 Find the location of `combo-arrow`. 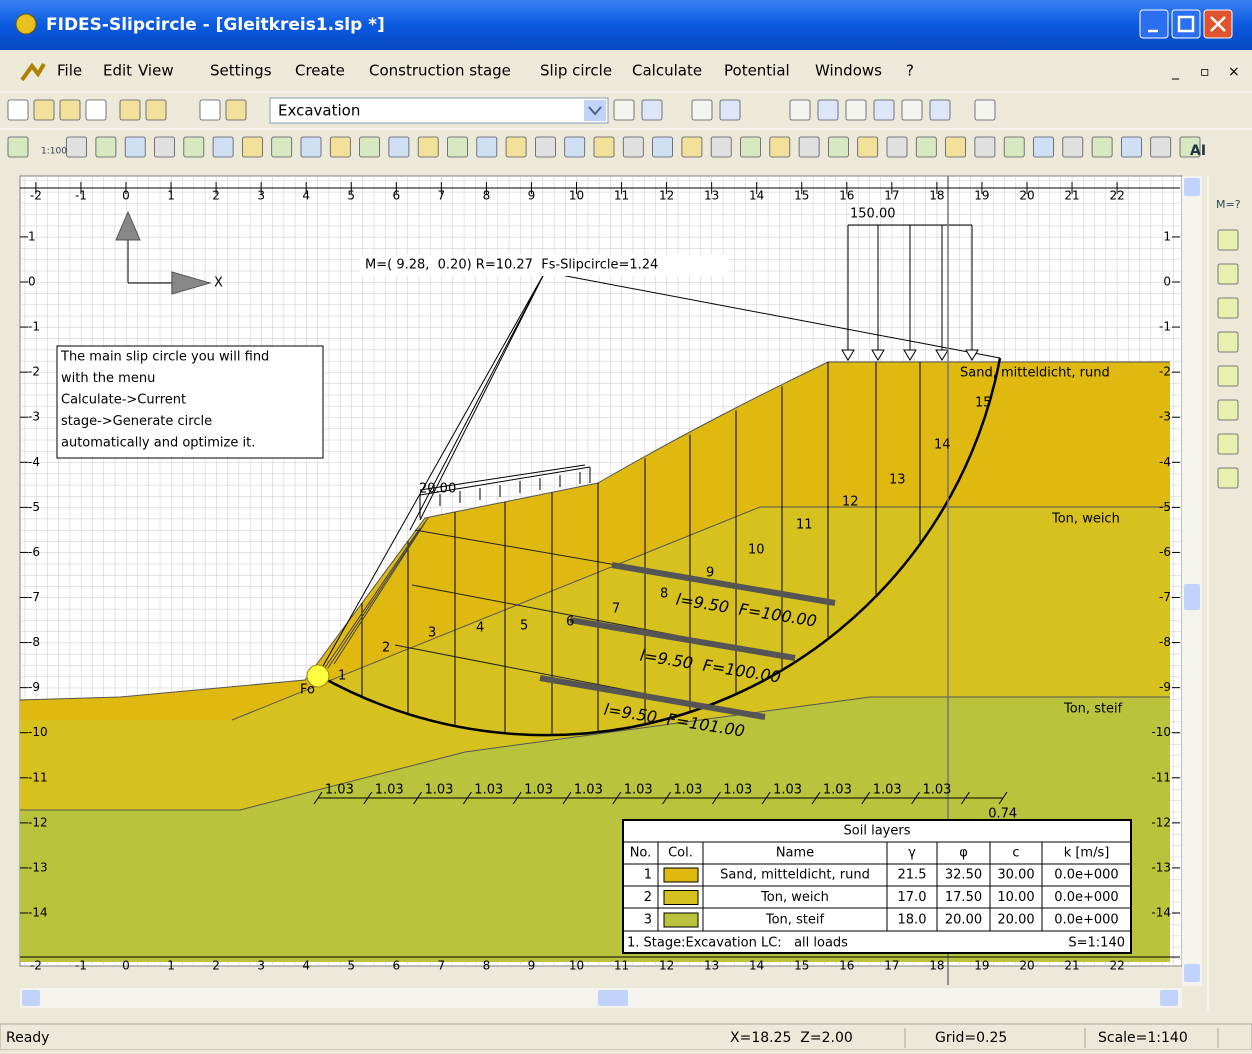

combo-arrow is located at coordinates (595, 110).